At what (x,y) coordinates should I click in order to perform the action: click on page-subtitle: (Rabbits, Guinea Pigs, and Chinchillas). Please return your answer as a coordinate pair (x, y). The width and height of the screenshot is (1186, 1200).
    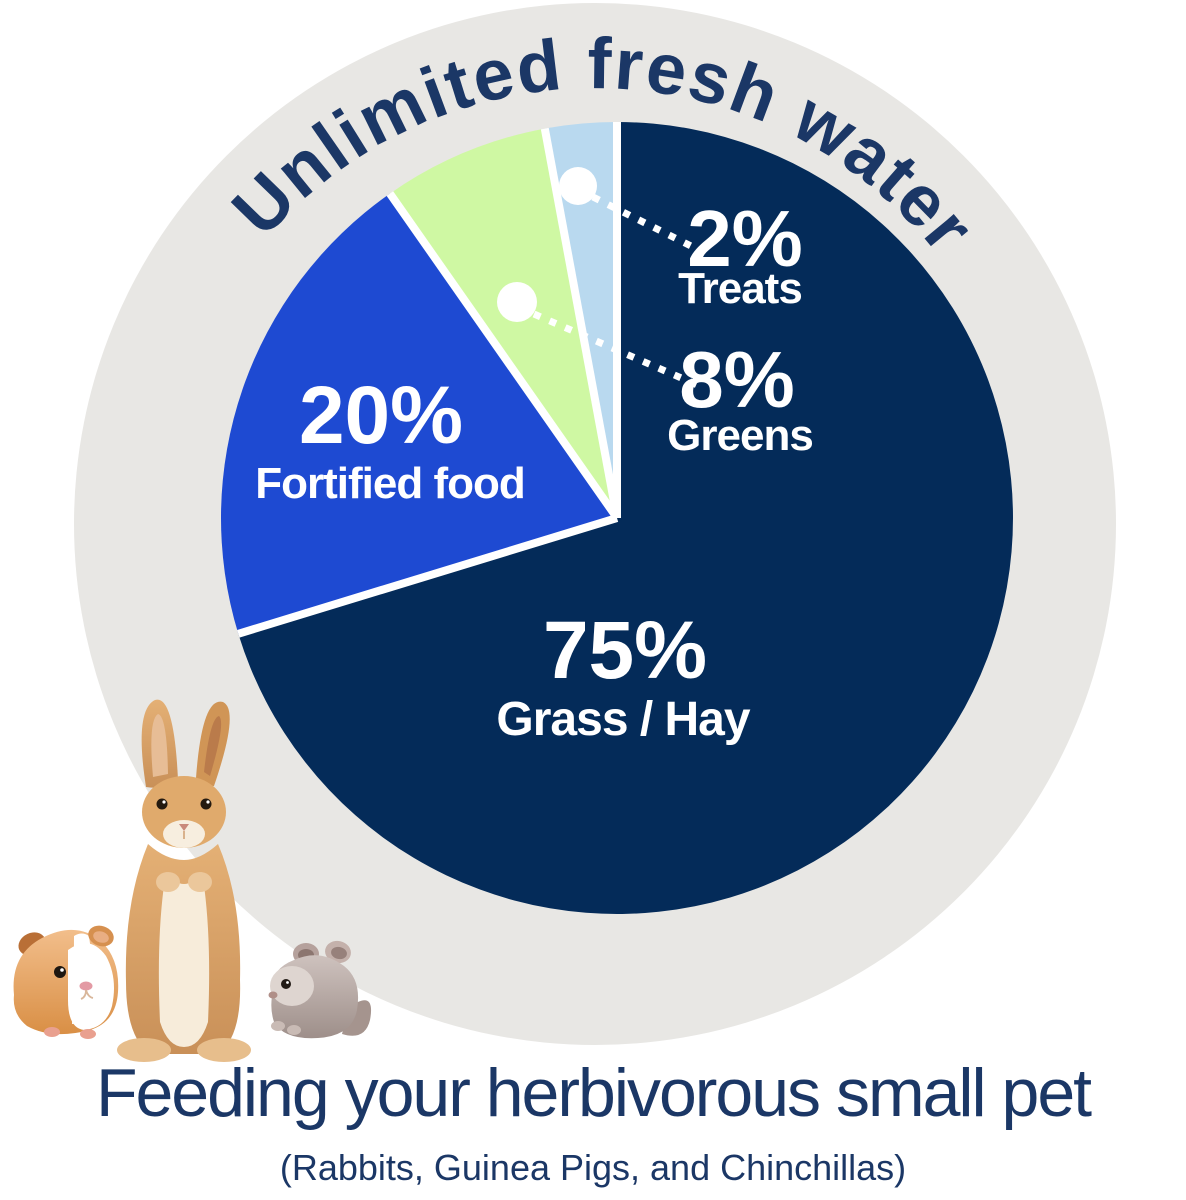
    Looking at the image, I should click on (593, 1167).